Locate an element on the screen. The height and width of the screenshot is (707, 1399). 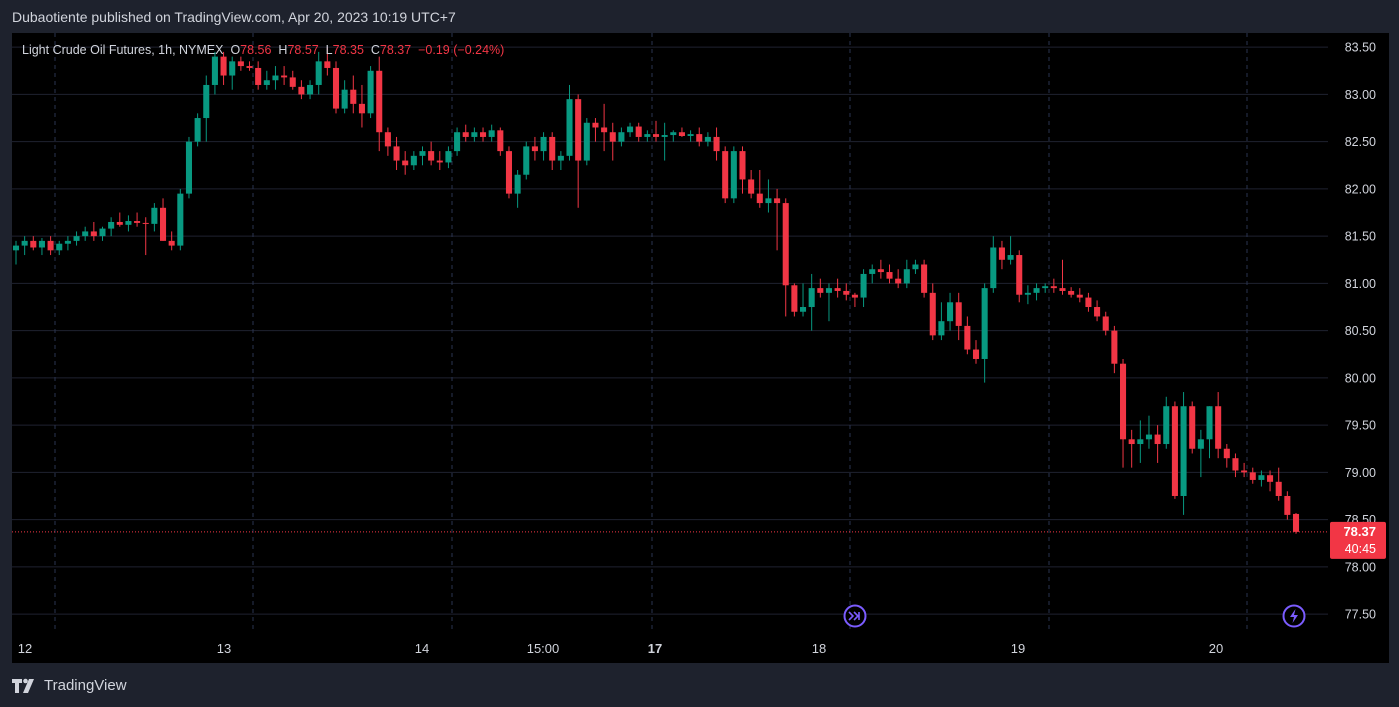
x-tick-label: 15:00 is located at coordinates (543, 648).